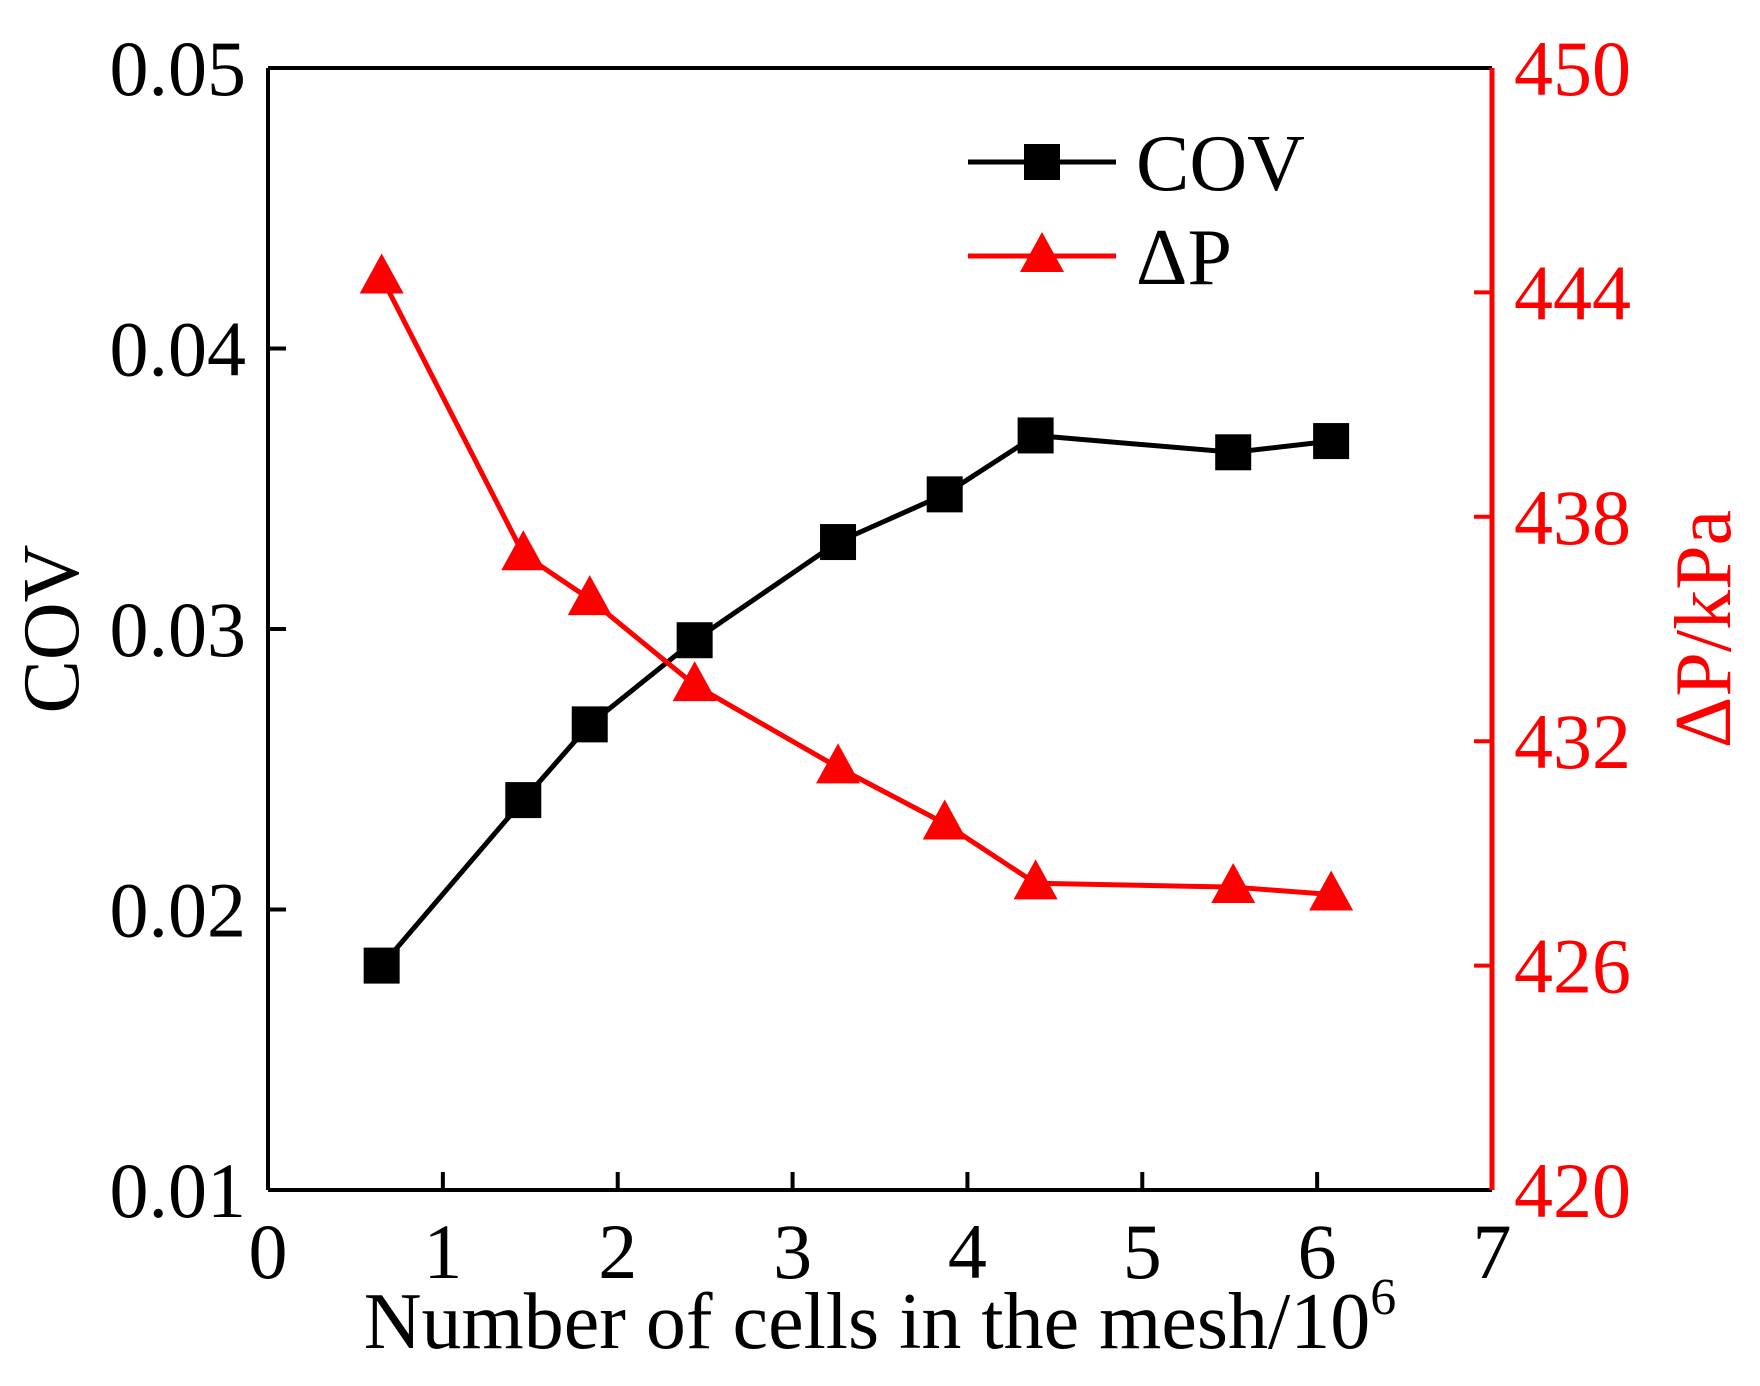 The width and height of the screenshot is (1760, 1386). I want to click on y-left-tick-label: 0.03, so click(178, 629).